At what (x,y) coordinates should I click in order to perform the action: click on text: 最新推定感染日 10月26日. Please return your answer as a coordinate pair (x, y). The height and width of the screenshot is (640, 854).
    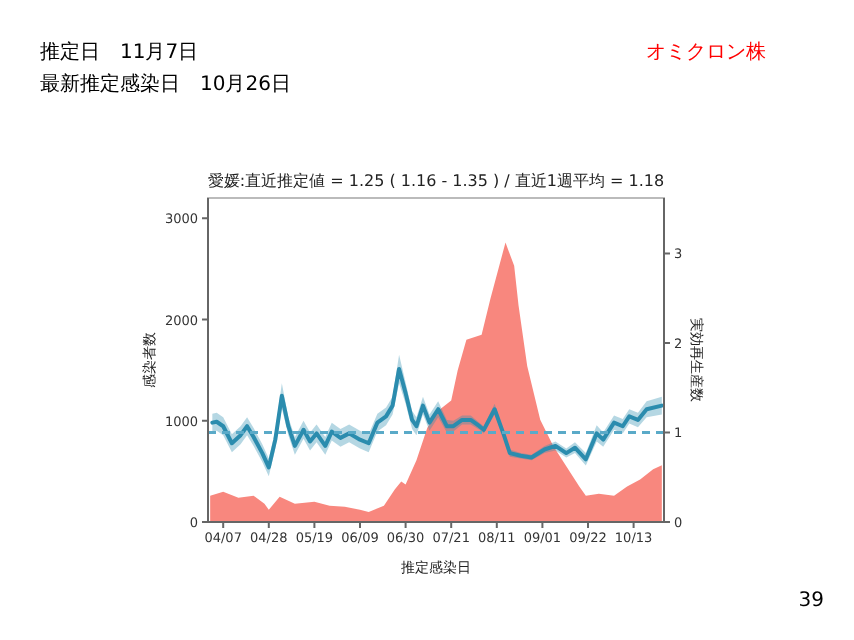
    Looking at the image, I should click on (165, 84).